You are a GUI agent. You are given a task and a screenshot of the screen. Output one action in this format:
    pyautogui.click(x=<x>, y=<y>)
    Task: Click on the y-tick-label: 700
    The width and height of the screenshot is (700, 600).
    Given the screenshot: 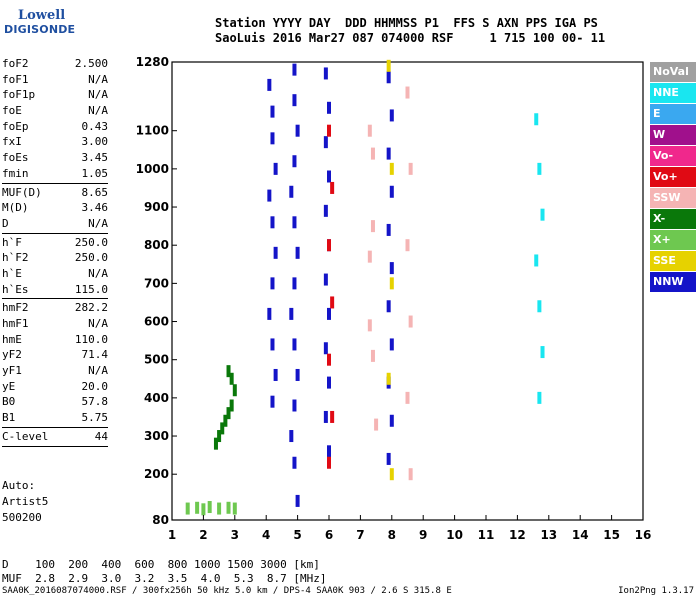 What is the action you would take?
    pyautogui.click(x=156, y=283)
    